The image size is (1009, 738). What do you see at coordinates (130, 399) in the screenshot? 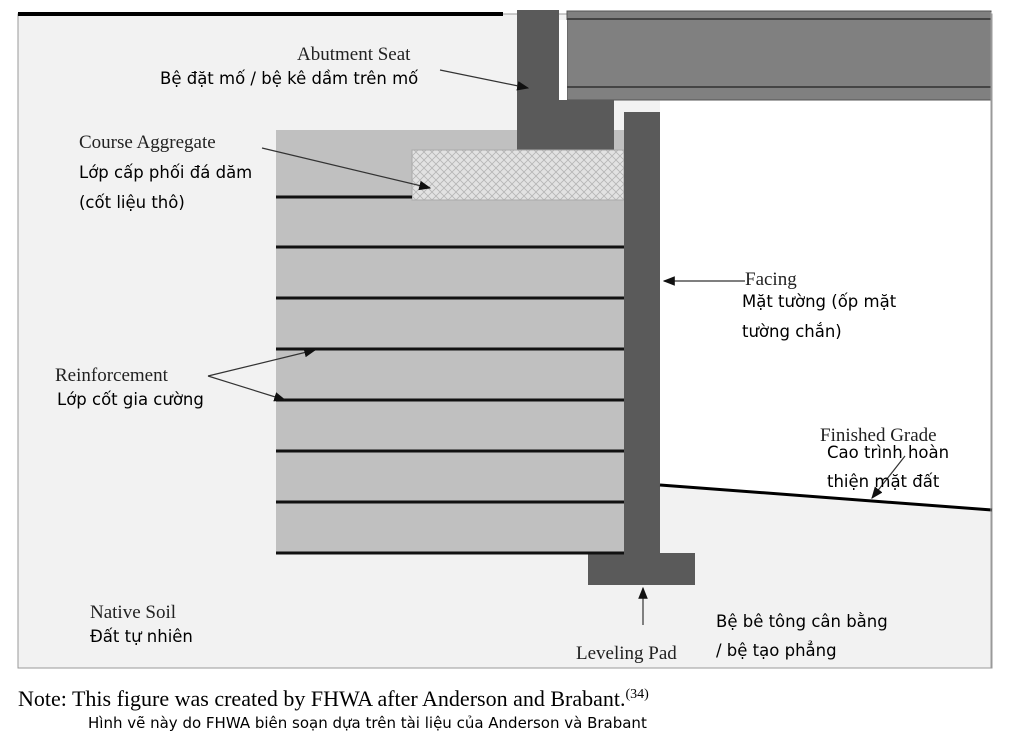
I see `reinforcement-label-vi: Lớp cốt gia cường` at bounding box center [130, 399].